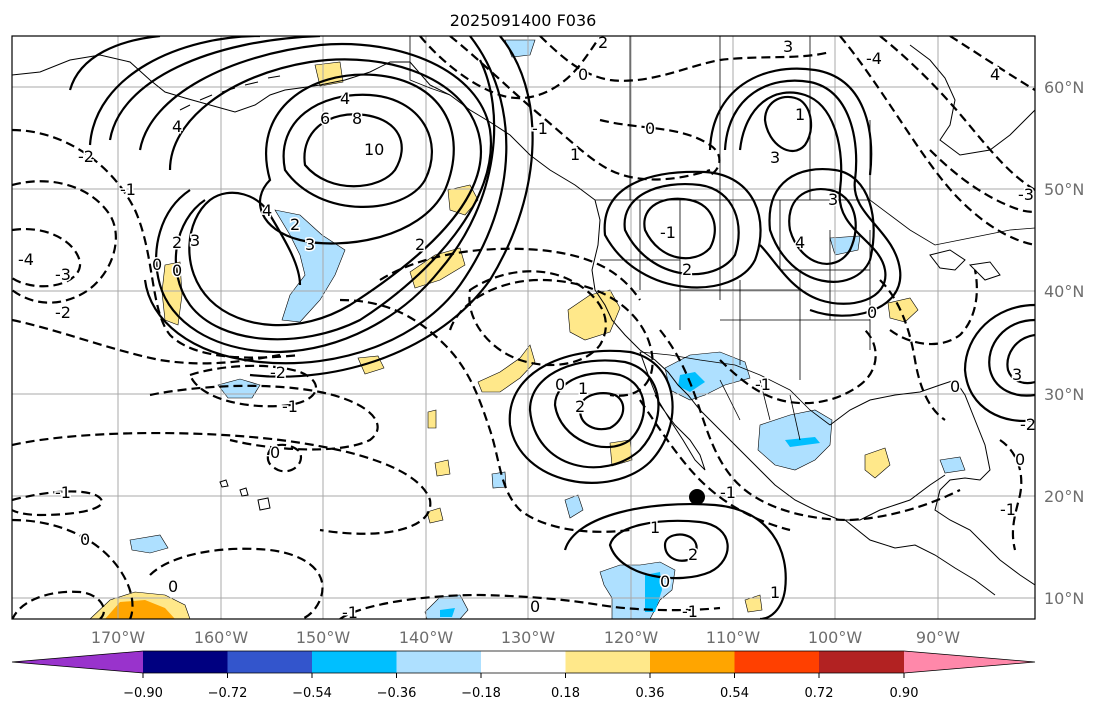 The width and height of the screenshot is (1105, 712). Describe the element at coordinates (221, 637) in the screenshot. I see `lon-tick-label: 160°W` at that location.